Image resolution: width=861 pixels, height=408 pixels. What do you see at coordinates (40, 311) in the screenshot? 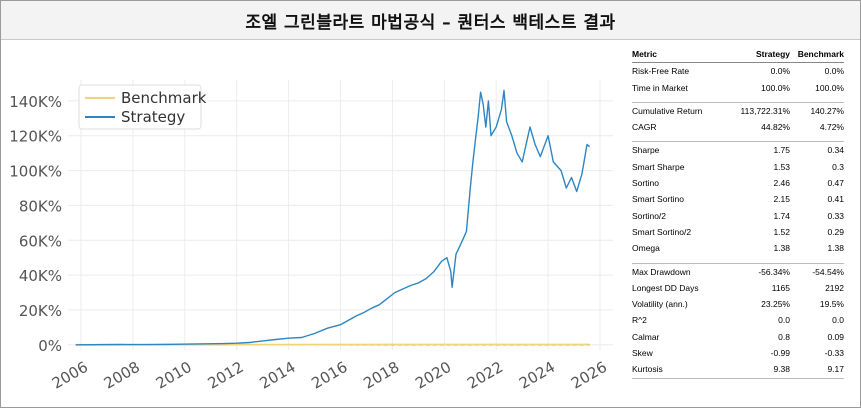
I see `y-tick-label: 20K%` at bounding box center [40, 311].